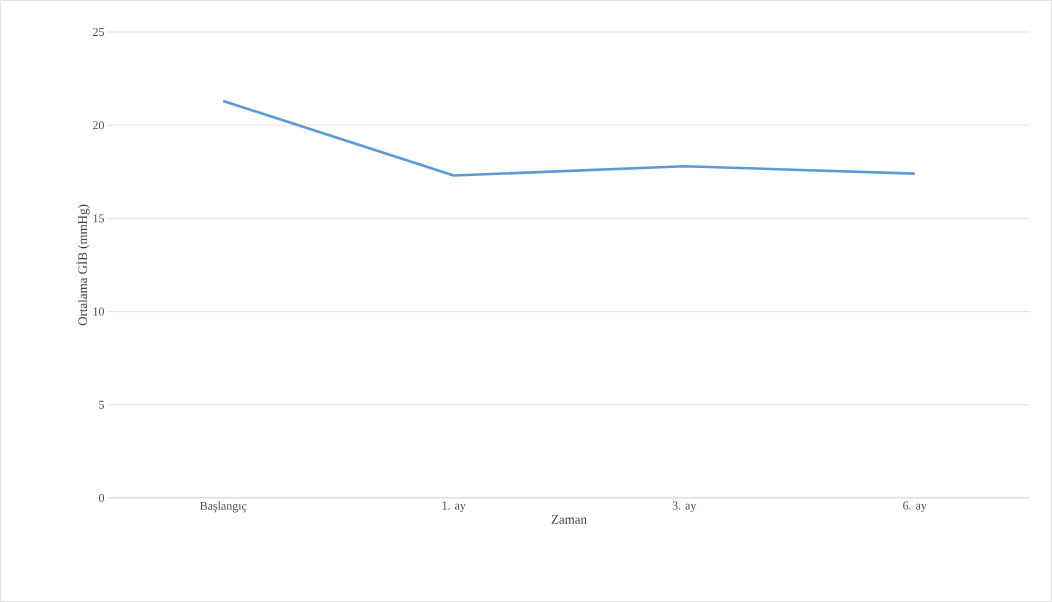 The height and width of the screenshot is (602, 1052). What do you see at coordinates (684, 507) in the screenshot?
I see `x-tick-label: 3. ay` at bounding box center [684, 507].